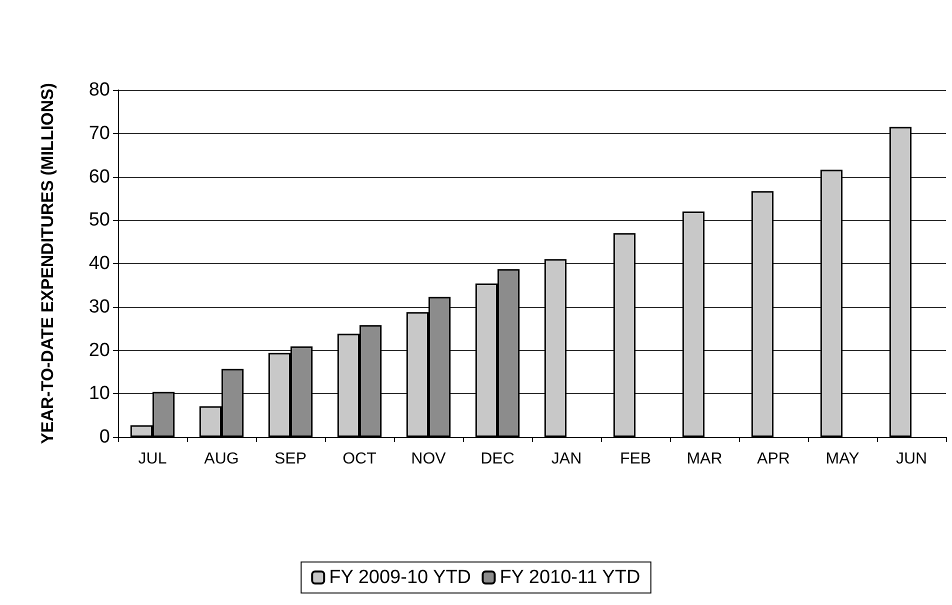  What do you see at coordinates (99, 133) in the screenshot?
I see `y-tick-label: 70` at bounding box center [99, 133].